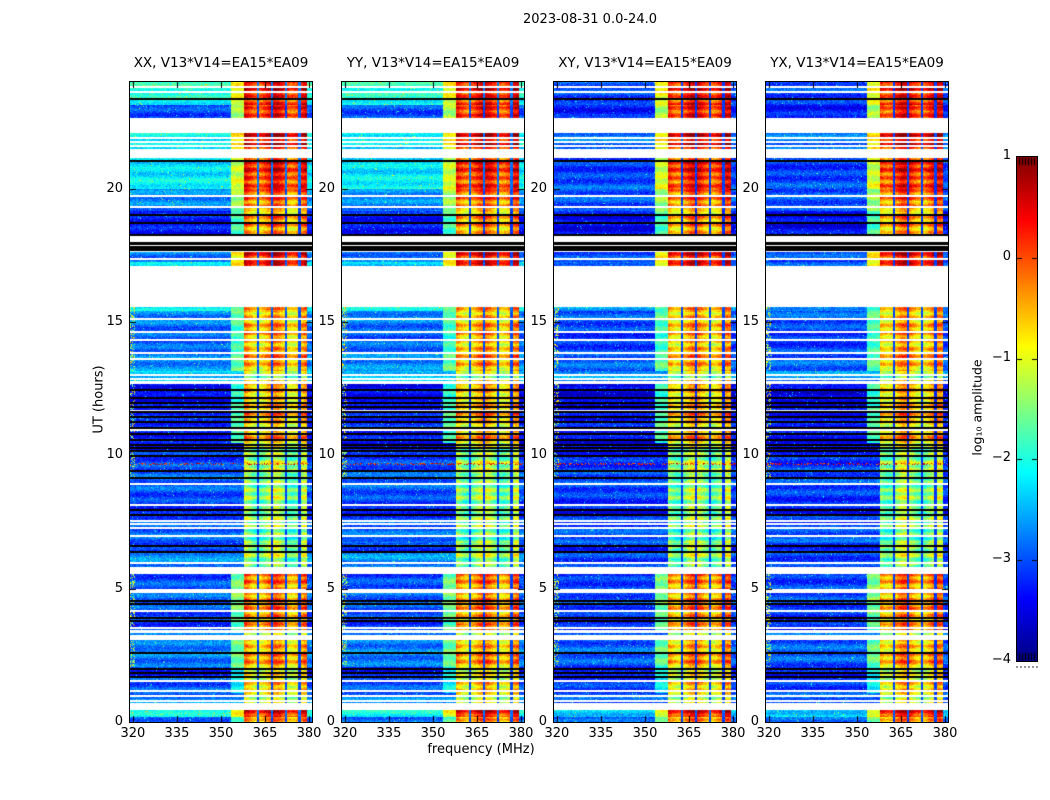  What do you see at coordinates (221, 402) in the screenshot?
I see `spectrogram-panel-xx` at bounding box center [221, 402].